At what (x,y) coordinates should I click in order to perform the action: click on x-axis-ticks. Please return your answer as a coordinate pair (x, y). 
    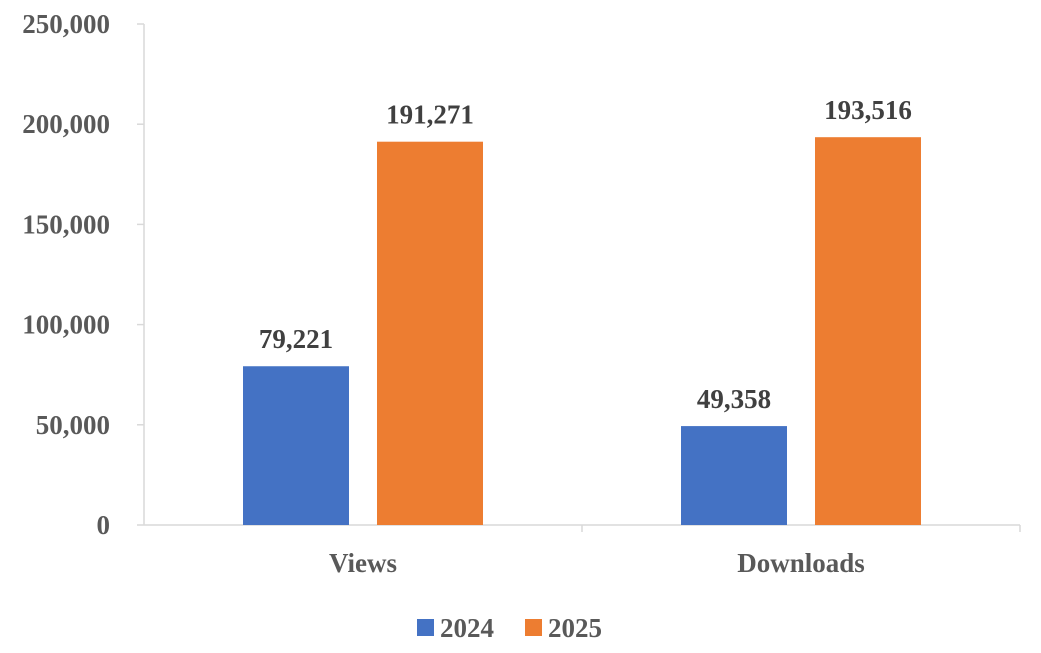
    Looking at the image, I should click on (801, 528).